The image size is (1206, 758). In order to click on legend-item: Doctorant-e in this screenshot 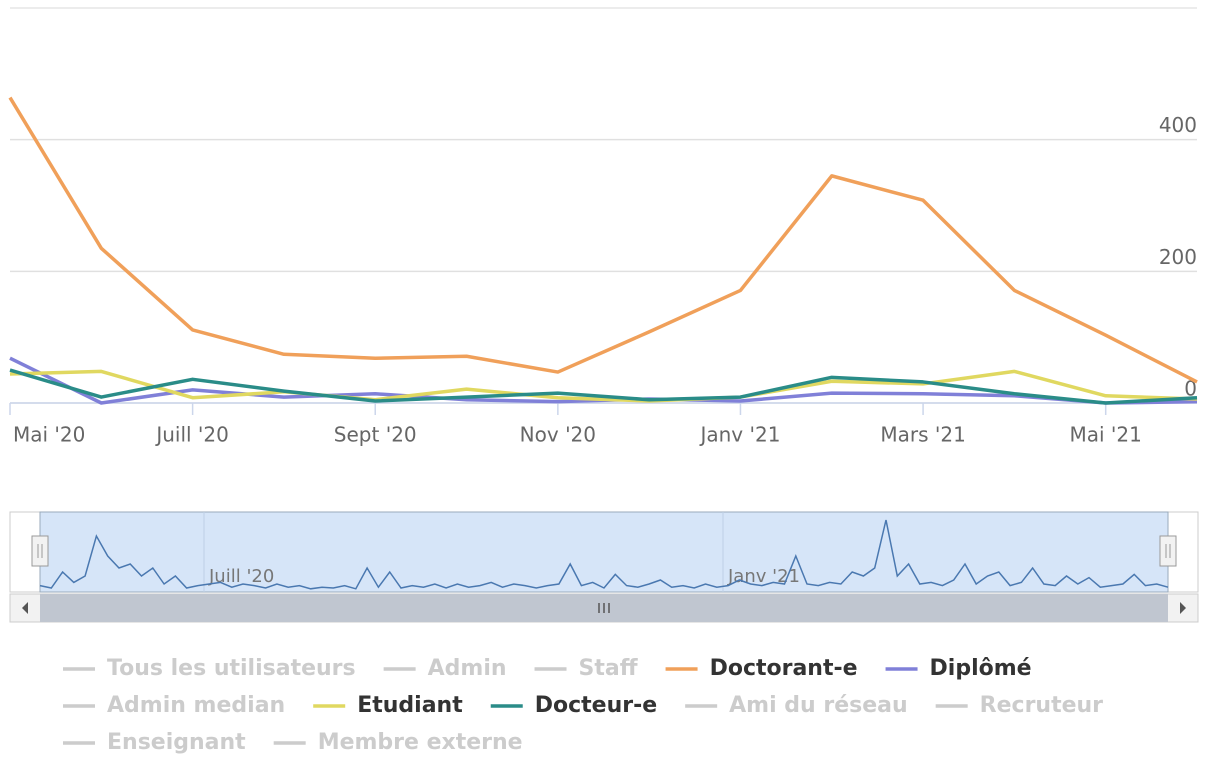, I will do `click(761, 668)`.